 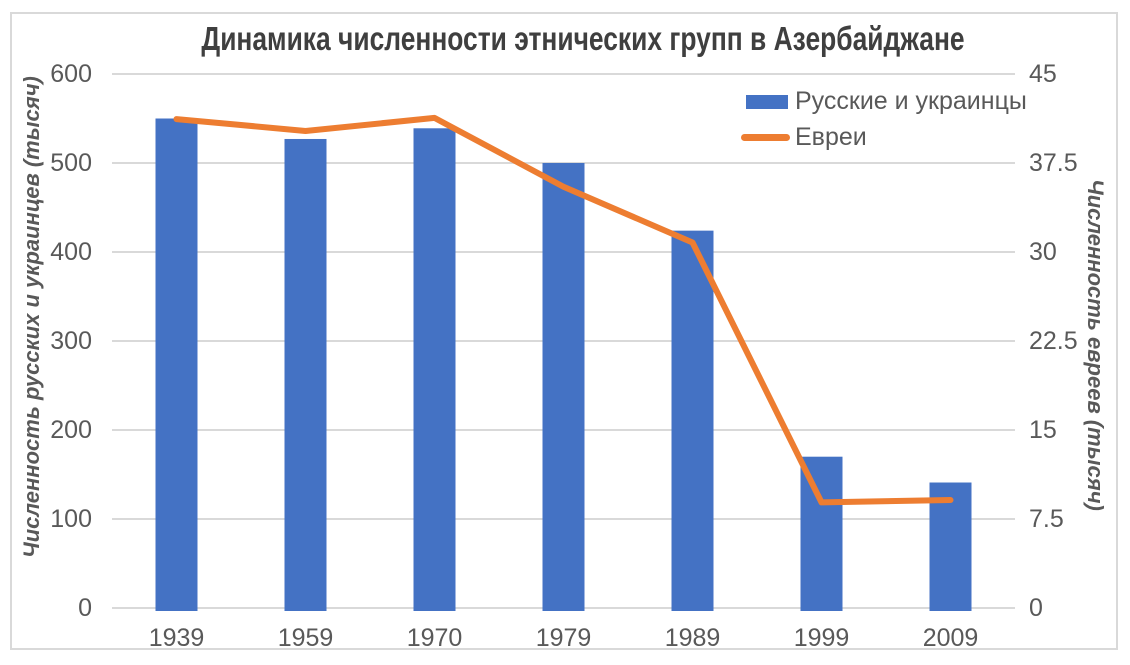 What do you see at coordinates (71, 341) in the screenshot?
I see `left-axis-tick-300: 300` at bounding box center [71, 341].